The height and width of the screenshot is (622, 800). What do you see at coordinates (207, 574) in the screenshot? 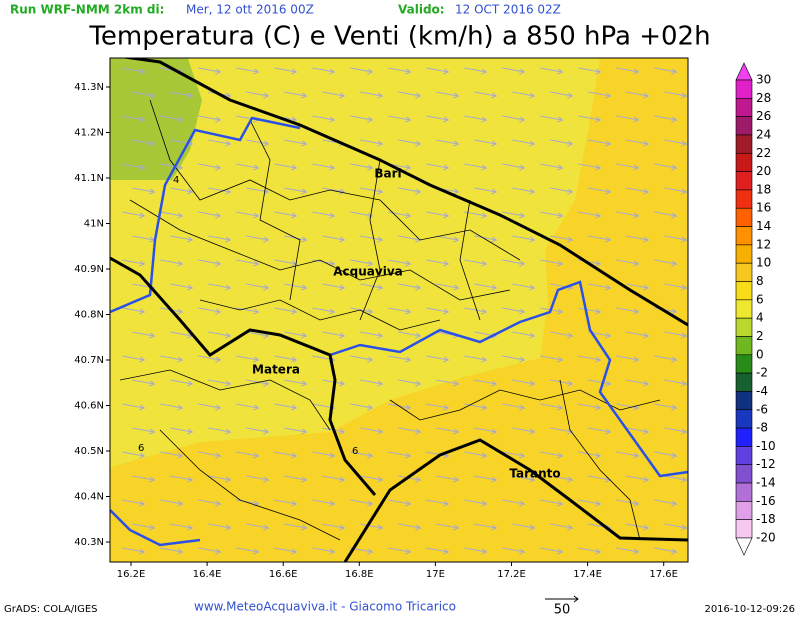
I see `lon-label: 16.4E` at bounding box center [207, 574].